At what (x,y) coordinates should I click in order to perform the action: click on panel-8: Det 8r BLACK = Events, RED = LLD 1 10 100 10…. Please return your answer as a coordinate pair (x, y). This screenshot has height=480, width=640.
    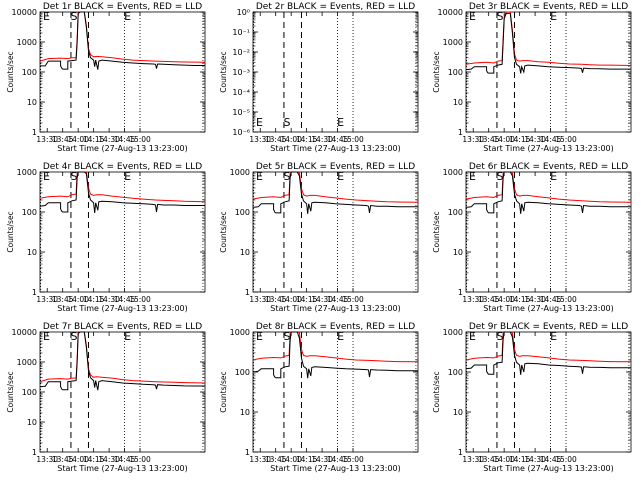
    Looking at the image, I should click on (319, 397).